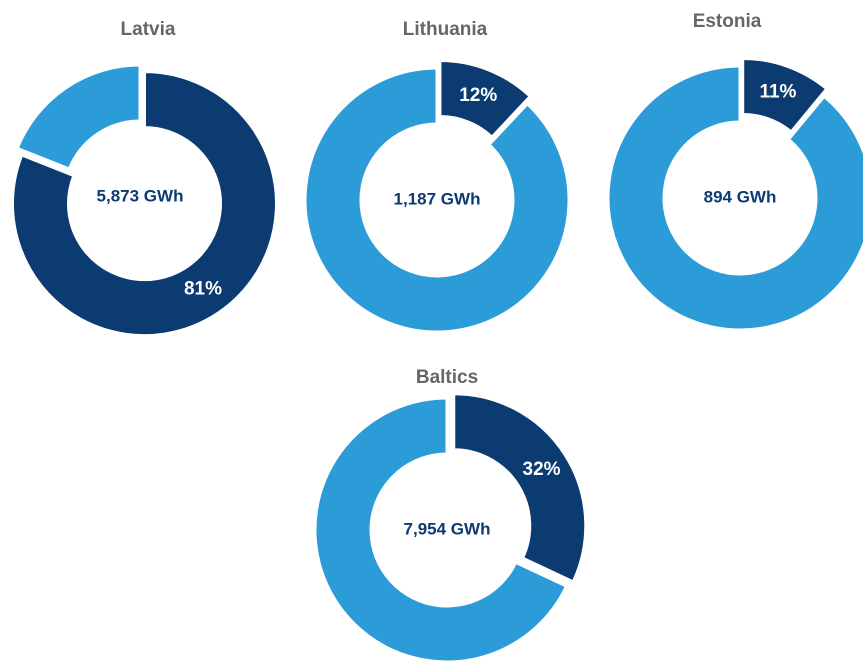 Image resolution: width=863 pixels, height=666 pixels. What do you see at coordinates (542, 469) in the screenshot?
I see `slice-label: 32%` at bounding box center [542, 469].